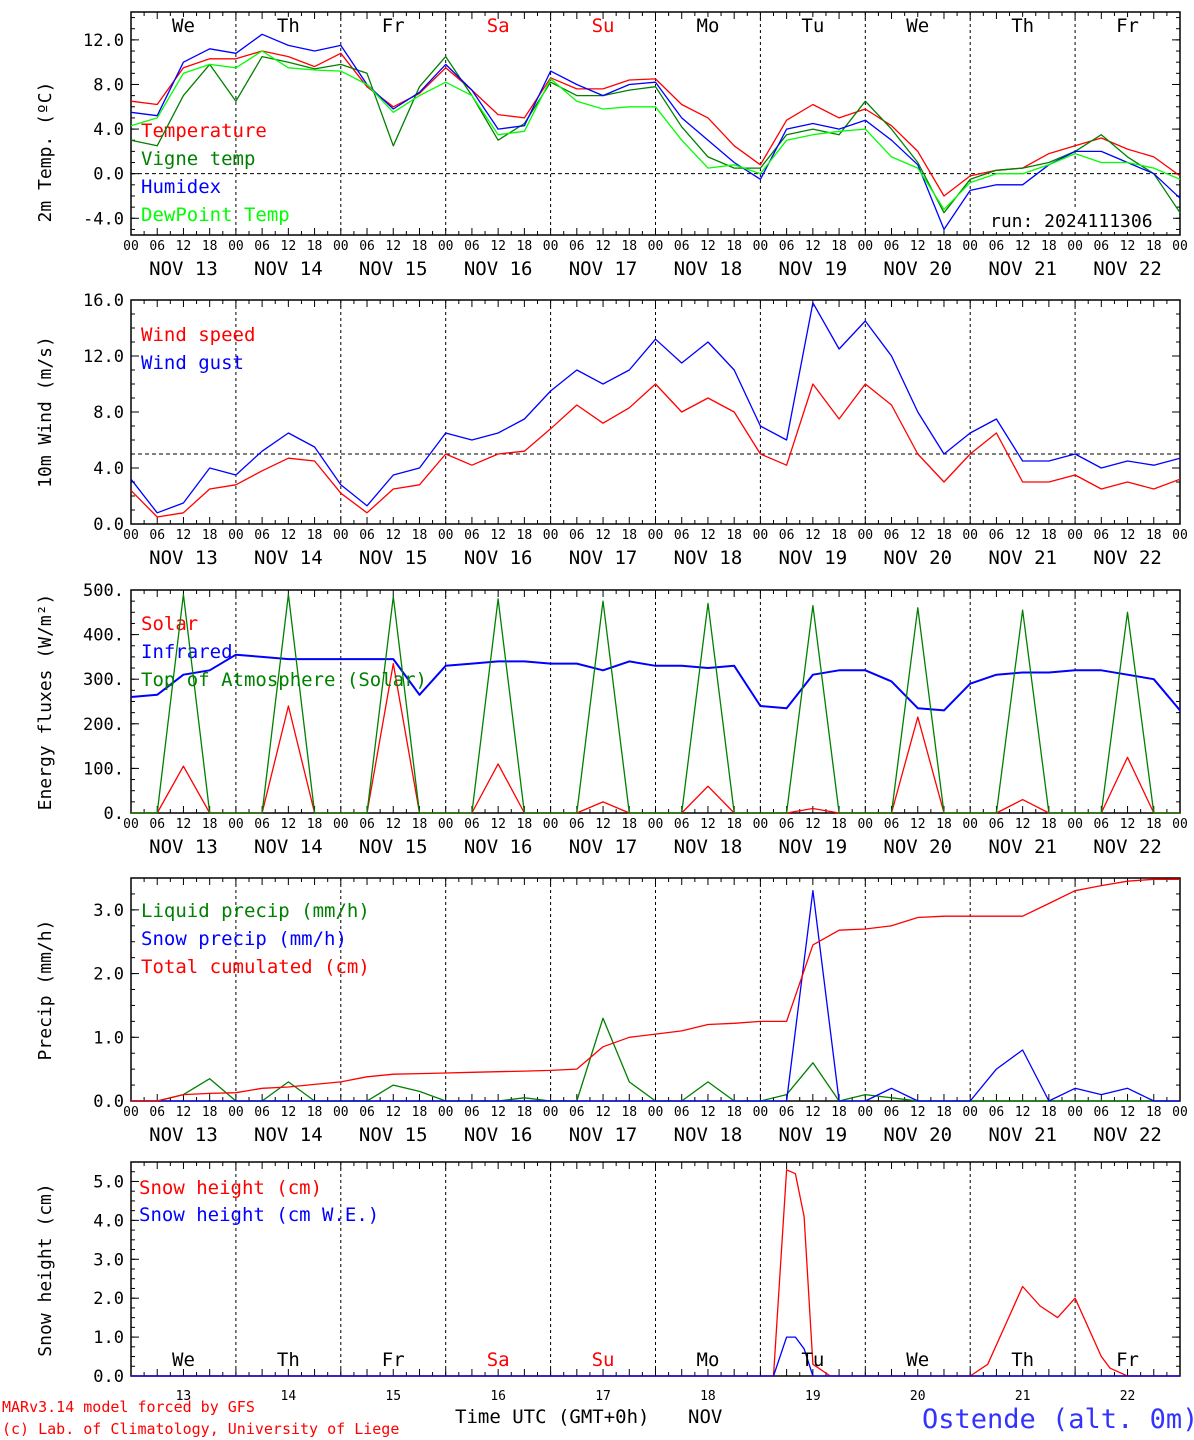 Image resolution: width=1194 pixels, height=1440 pixels. I want to click on legend-entry: Snow height (cm W.E.), so click(259, 1215).